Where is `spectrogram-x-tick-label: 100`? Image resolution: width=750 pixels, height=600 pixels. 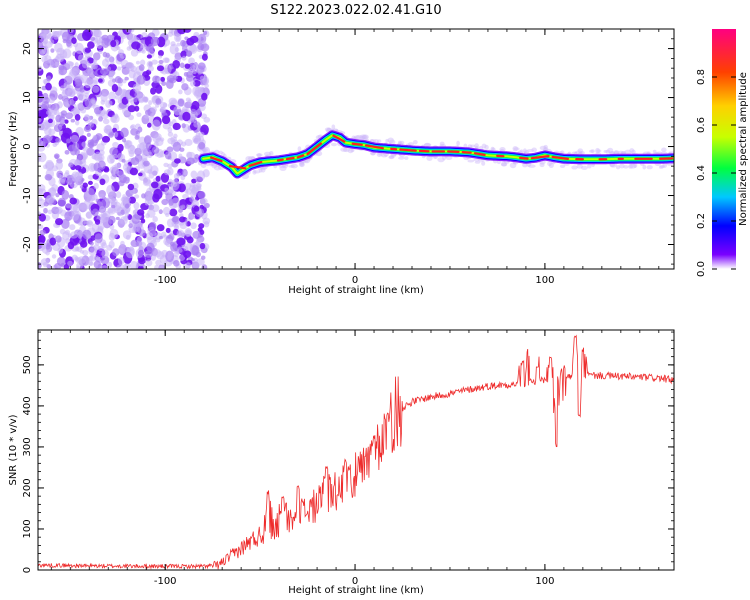
spectrogram-x-tick-label: 100 is located at coordinates (544, 280).